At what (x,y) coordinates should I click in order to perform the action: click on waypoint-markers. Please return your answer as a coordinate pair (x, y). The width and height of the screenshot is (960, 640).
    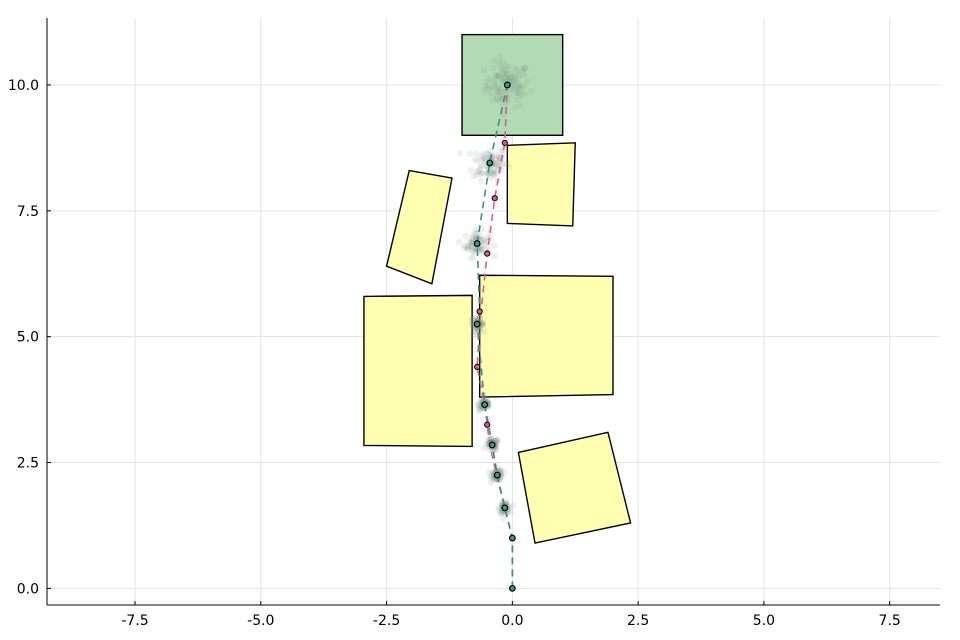
    Looking at the image, I should click on (494, 336).